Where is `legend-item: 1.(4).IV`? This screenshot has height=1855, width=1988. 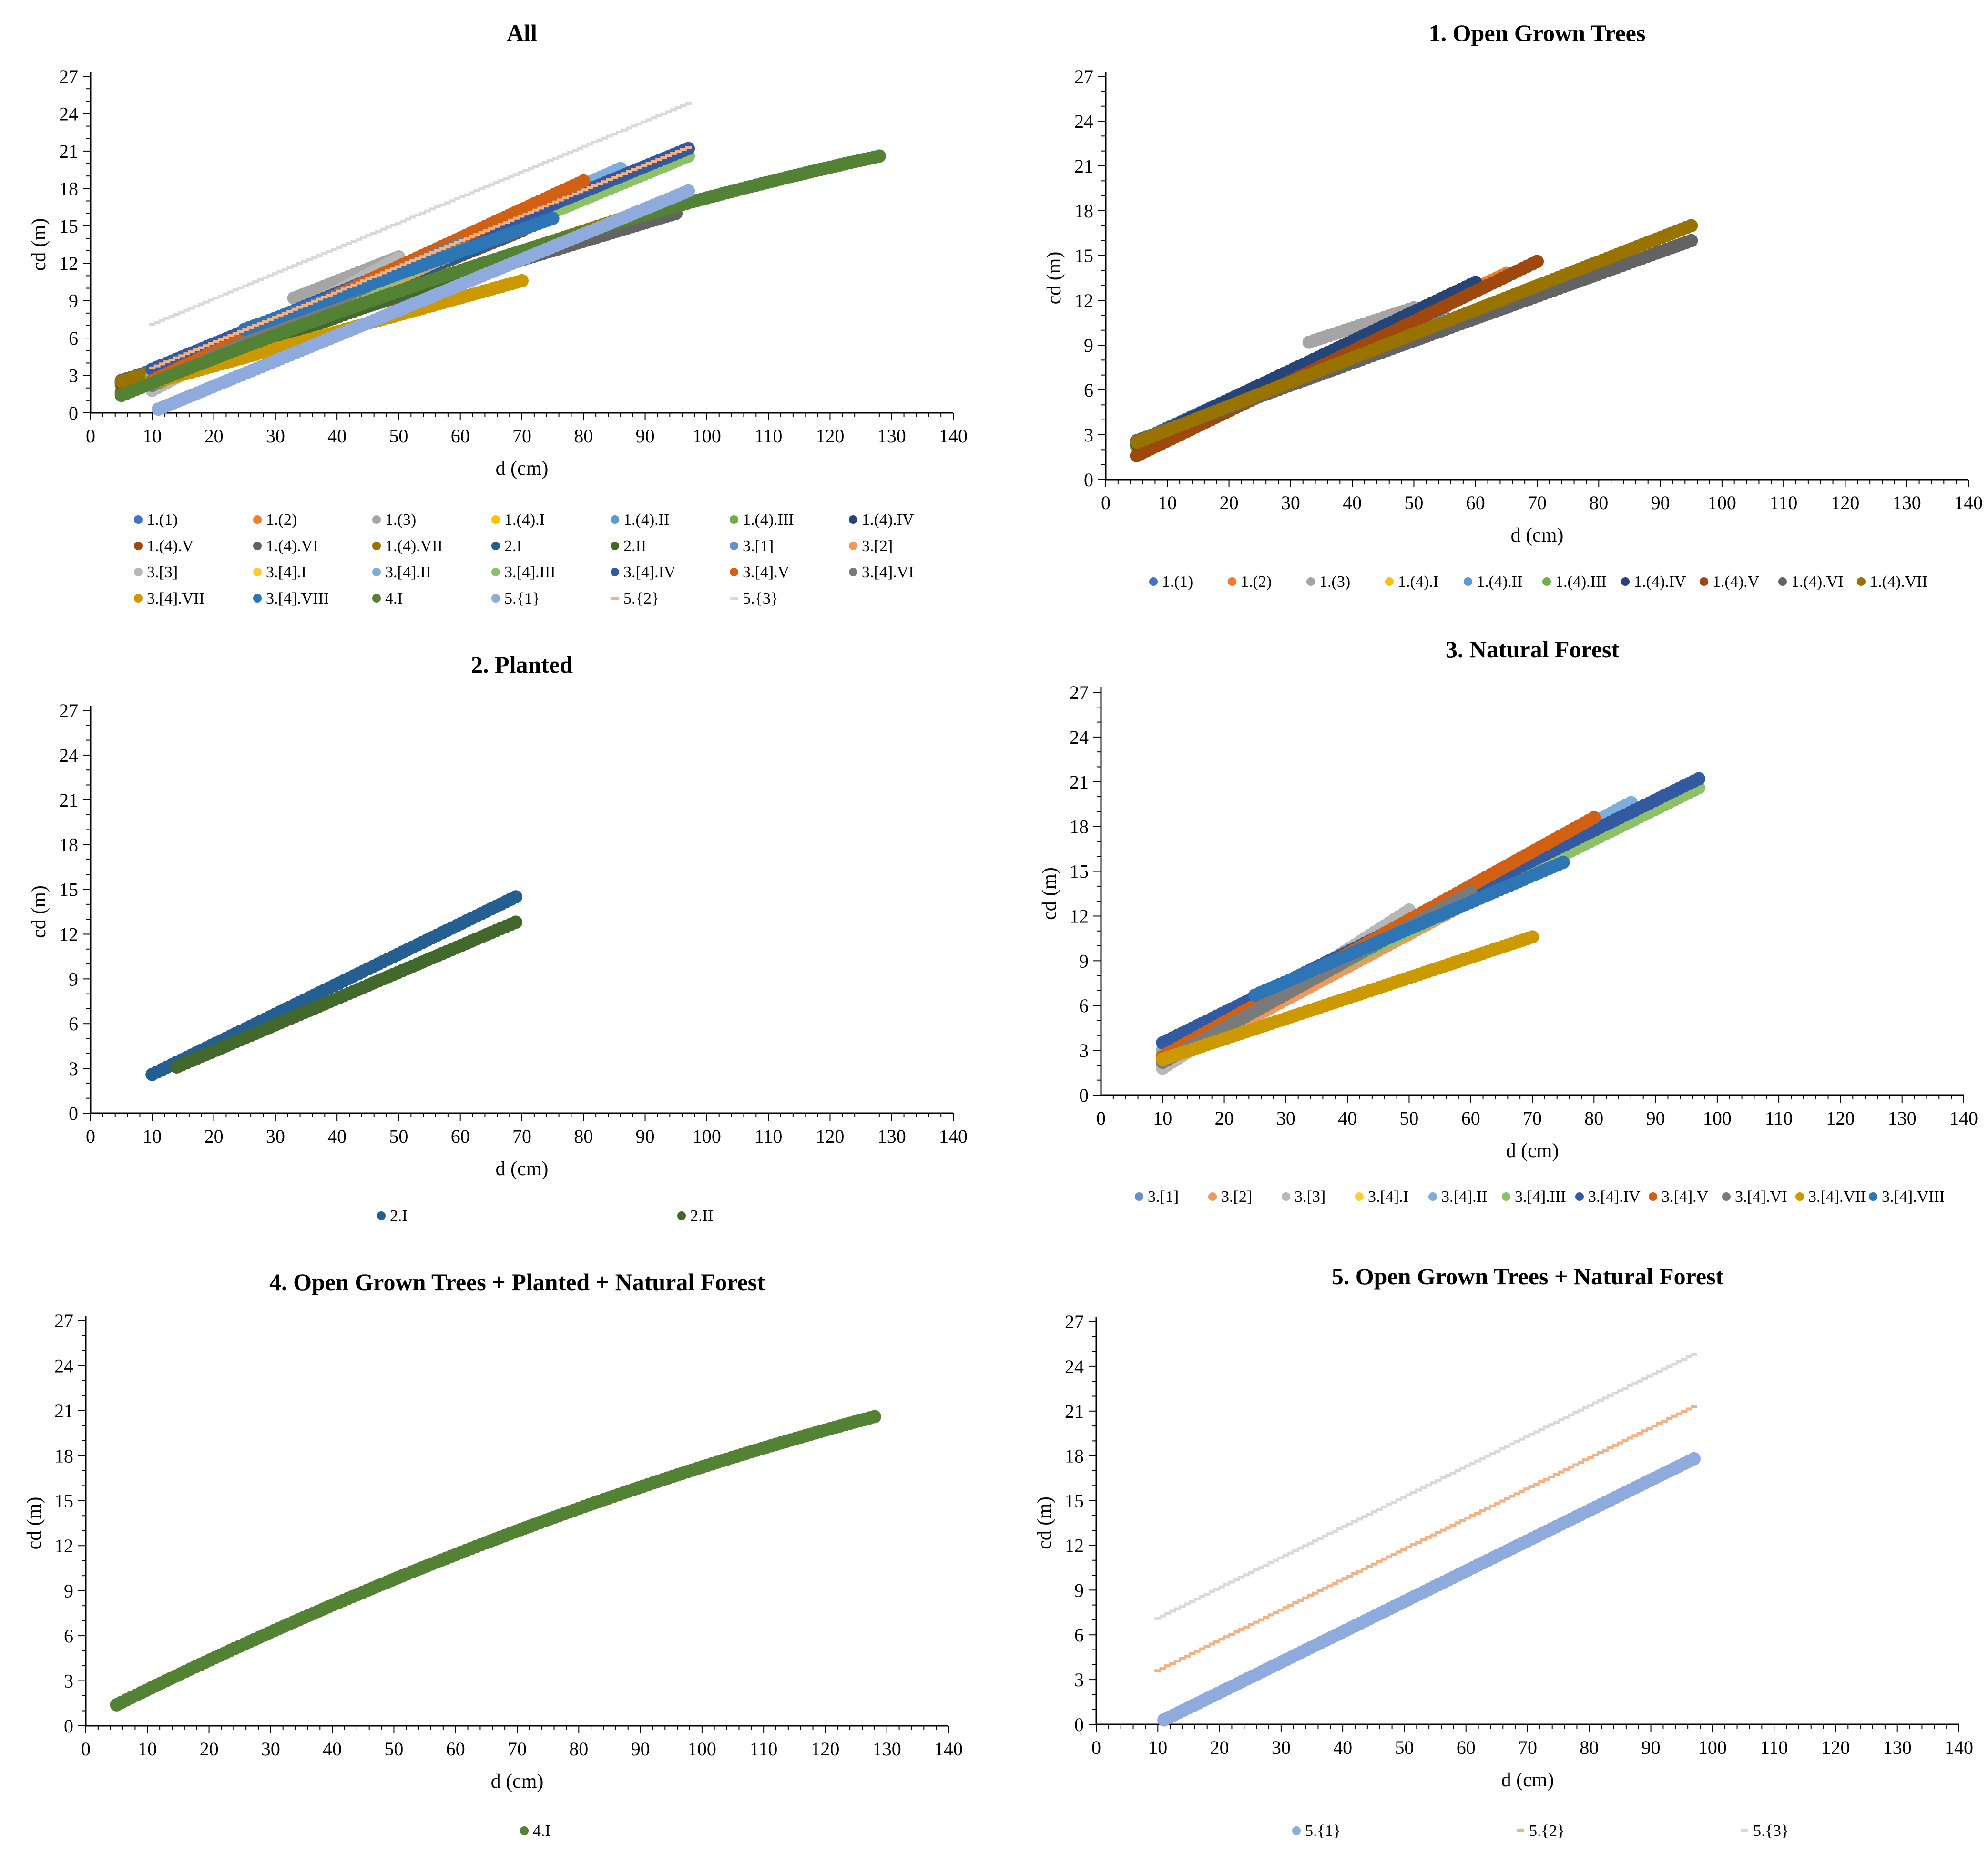
legend-item: 1.(4).IV is located at coordinates (1653, 582).